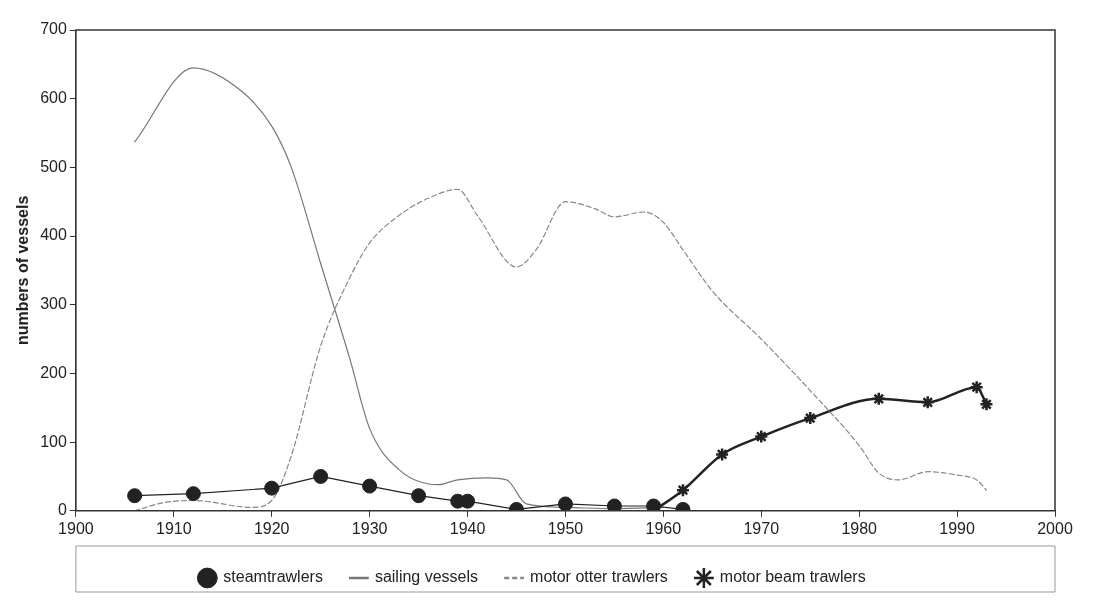 The width and height of the screenshot is (1093, 608). What do you see at coordinates (426, 577) in the screenshot?
I see `legend-label: sailing vessels` at bounding box center [426, 577].